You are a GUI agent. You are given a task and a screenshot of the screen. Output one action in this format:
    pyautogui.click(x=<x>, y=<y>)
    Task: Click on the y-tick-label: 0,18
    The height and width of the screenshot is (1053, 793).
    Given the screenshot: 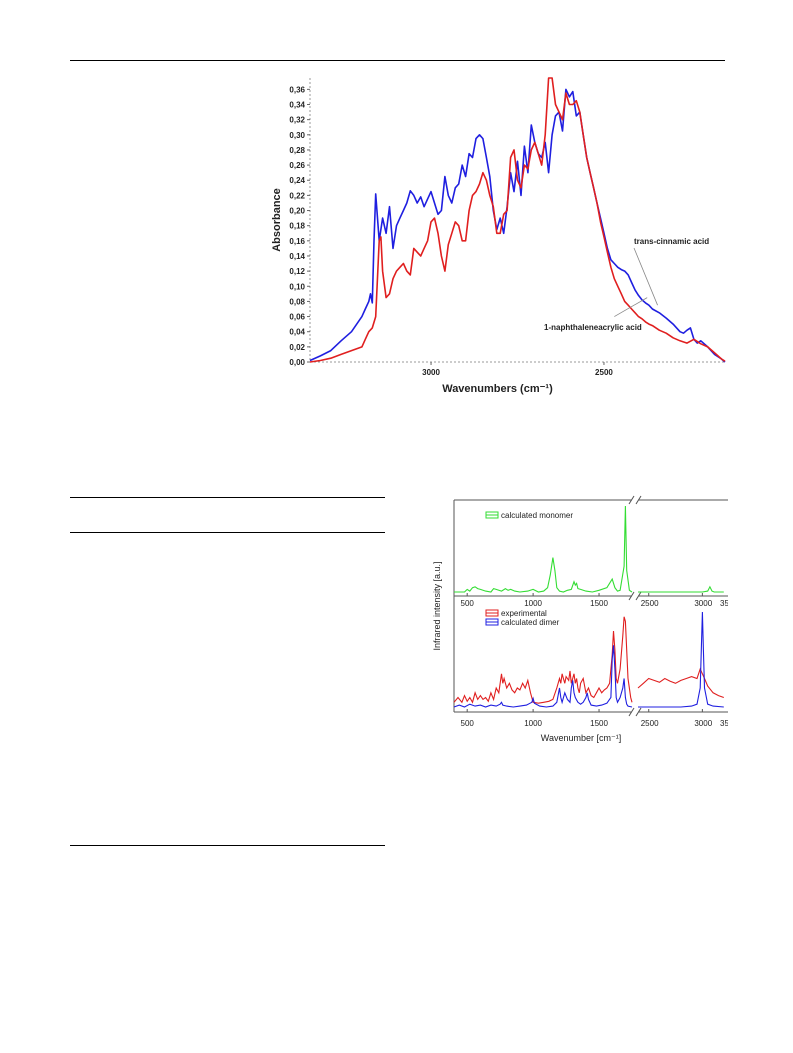 What is the action you would take?
    pyautogui.click(x=297, y=226)
    